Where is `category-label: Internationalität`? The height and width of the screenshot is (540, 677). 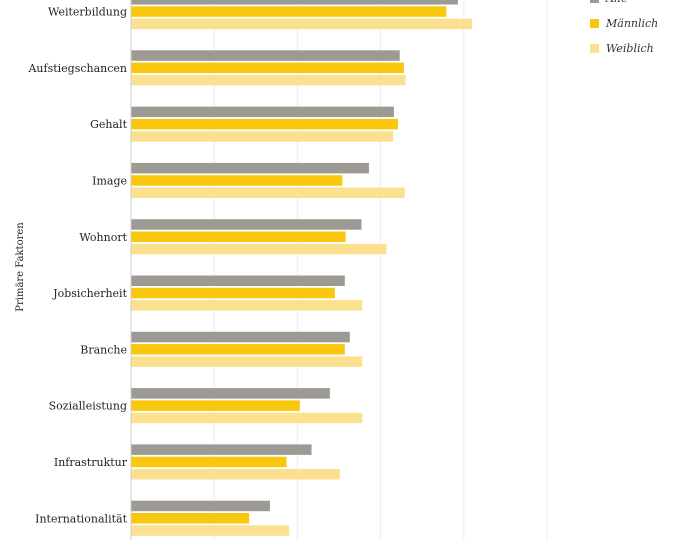 category-label: Internationalität is located at coordinates (81, 518).